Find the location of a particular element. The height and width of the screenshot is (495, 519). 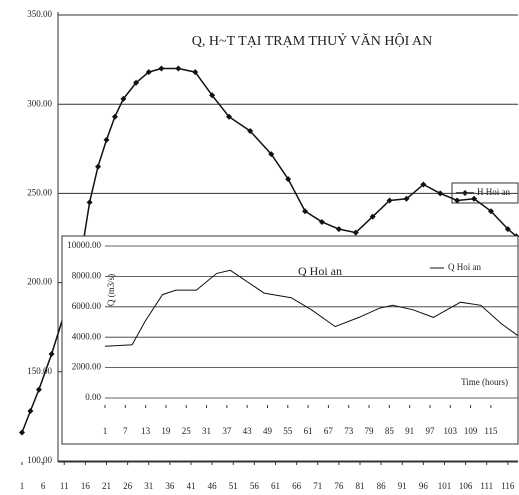

y-tick-label: 8000.00 is located at coordinates (87, 275).